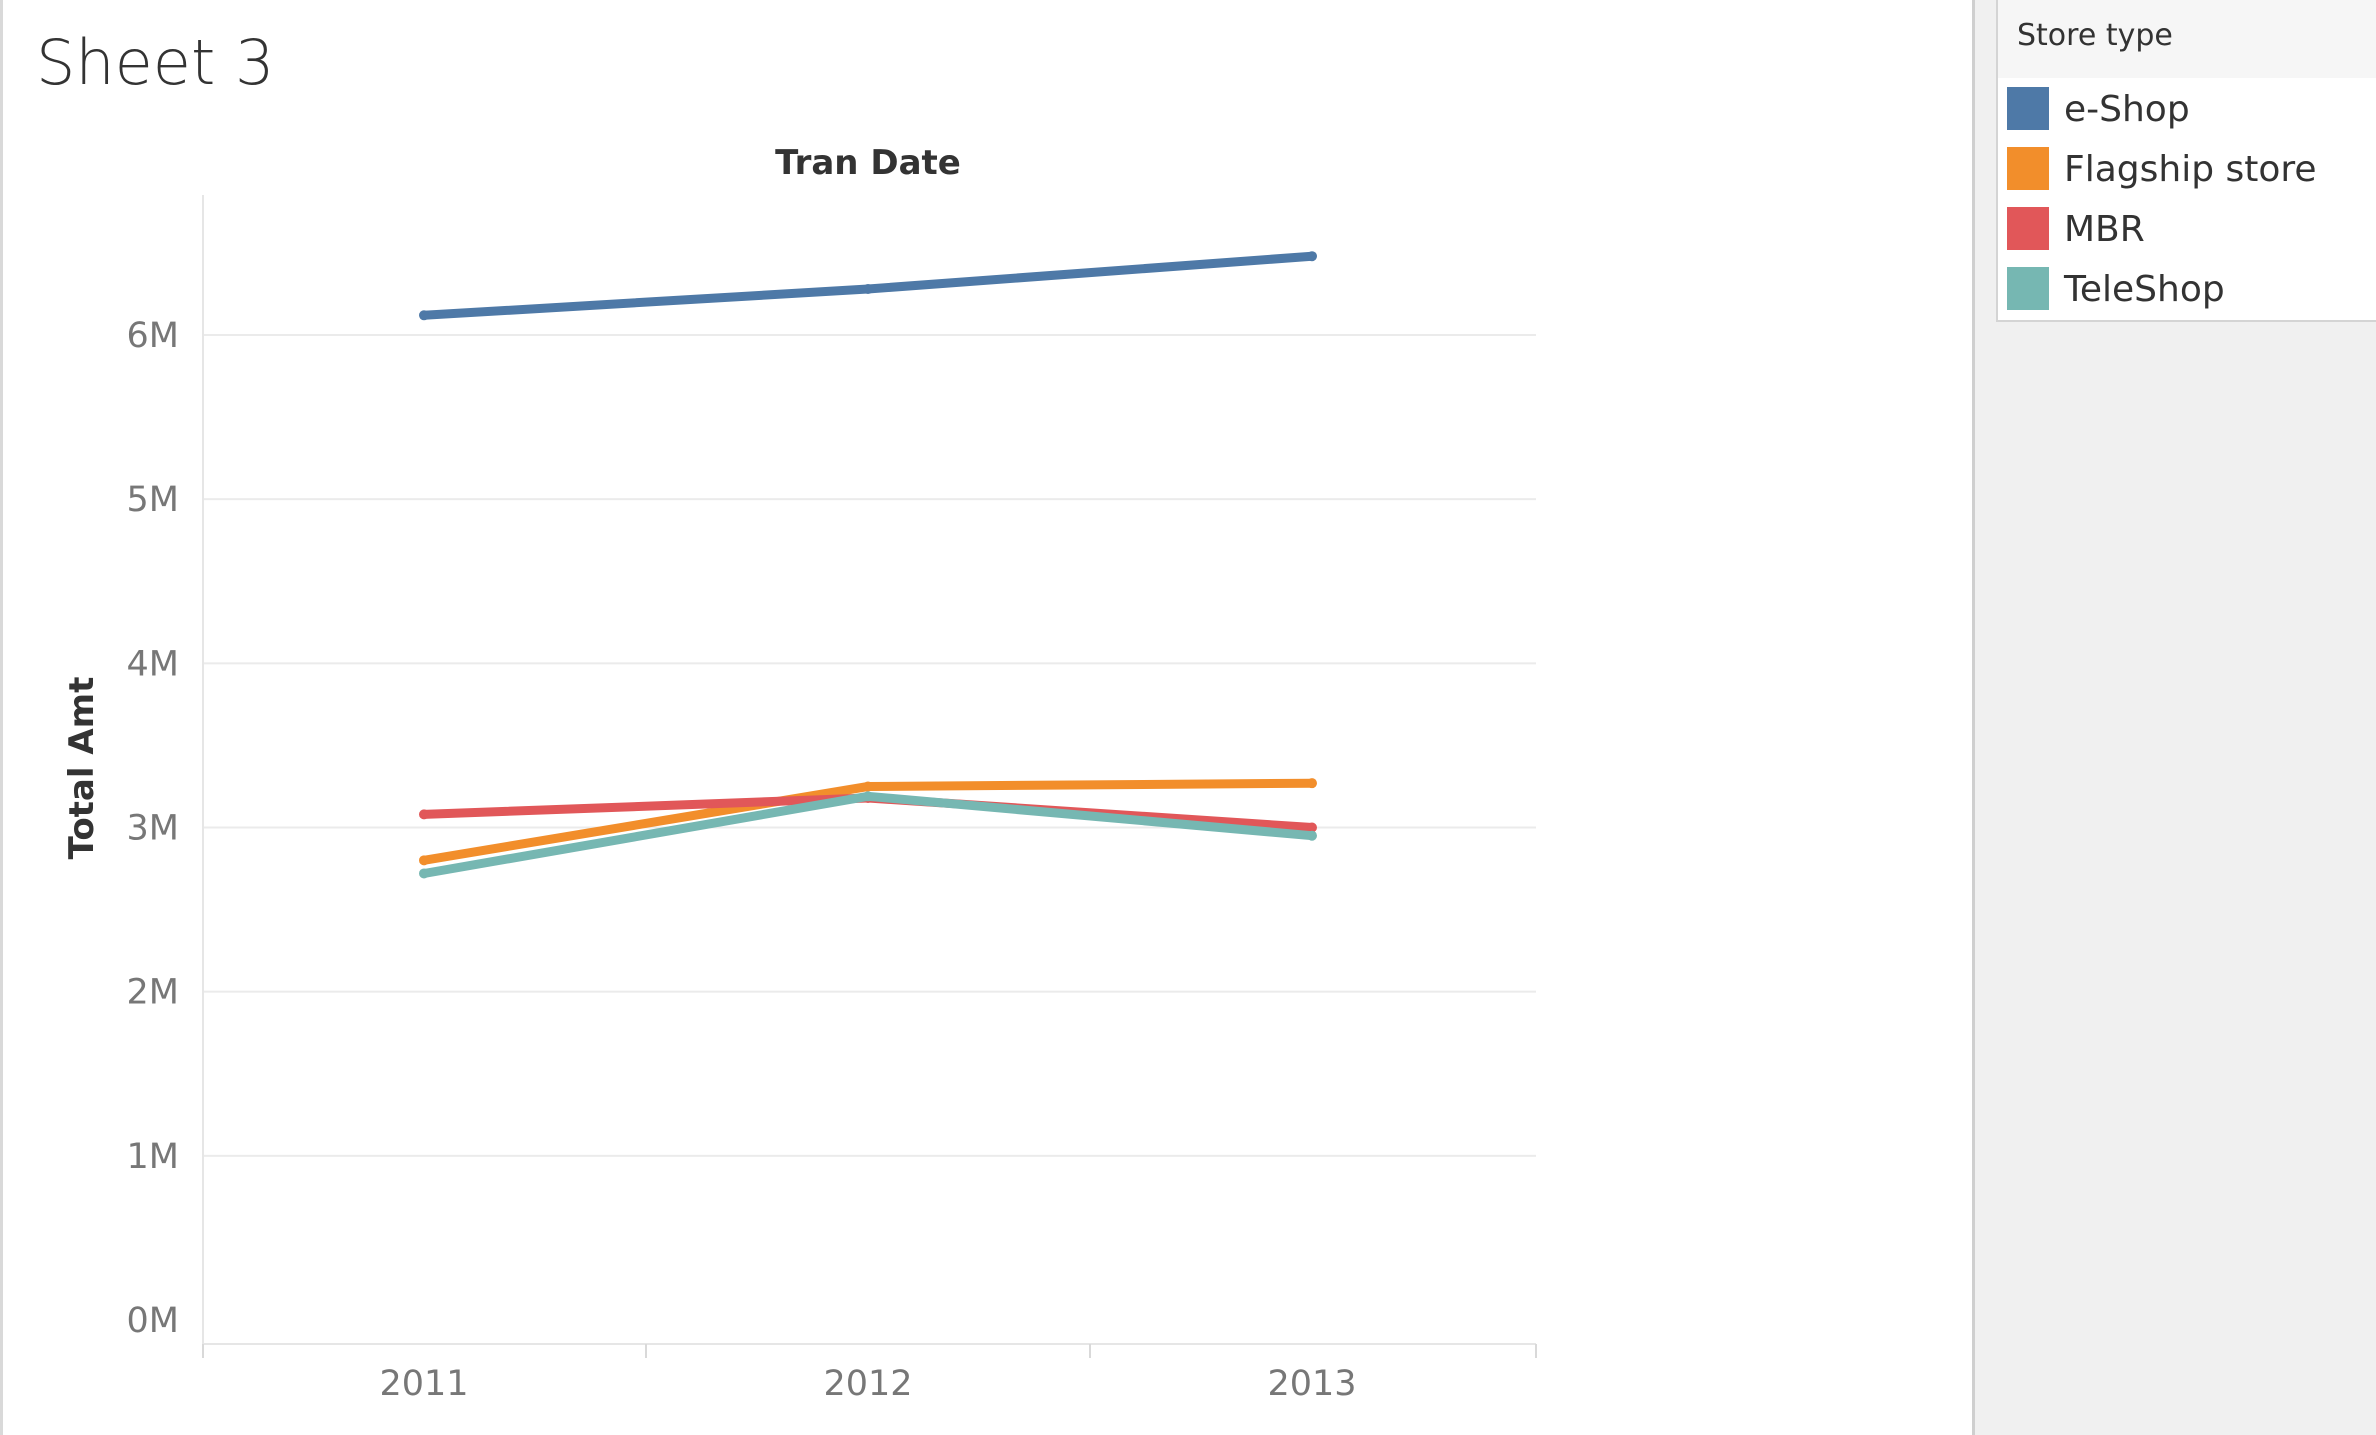  I want to click on legend-item-e-shop: e-Shop, so click(2187, 111).